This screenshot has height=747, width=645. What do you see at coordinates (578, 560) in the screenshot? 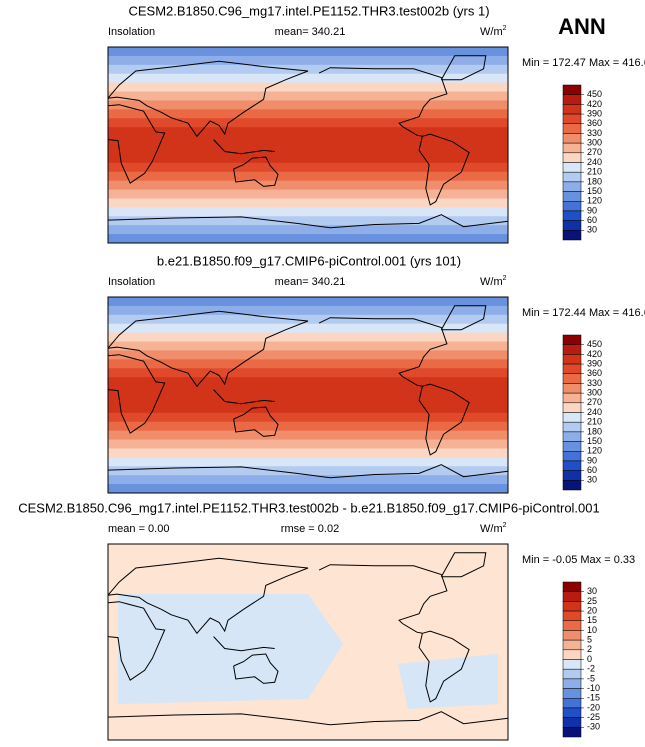
I see `min-max-stats: Min = -0.05 Max = 0.33` at bounding box center [578, 560].